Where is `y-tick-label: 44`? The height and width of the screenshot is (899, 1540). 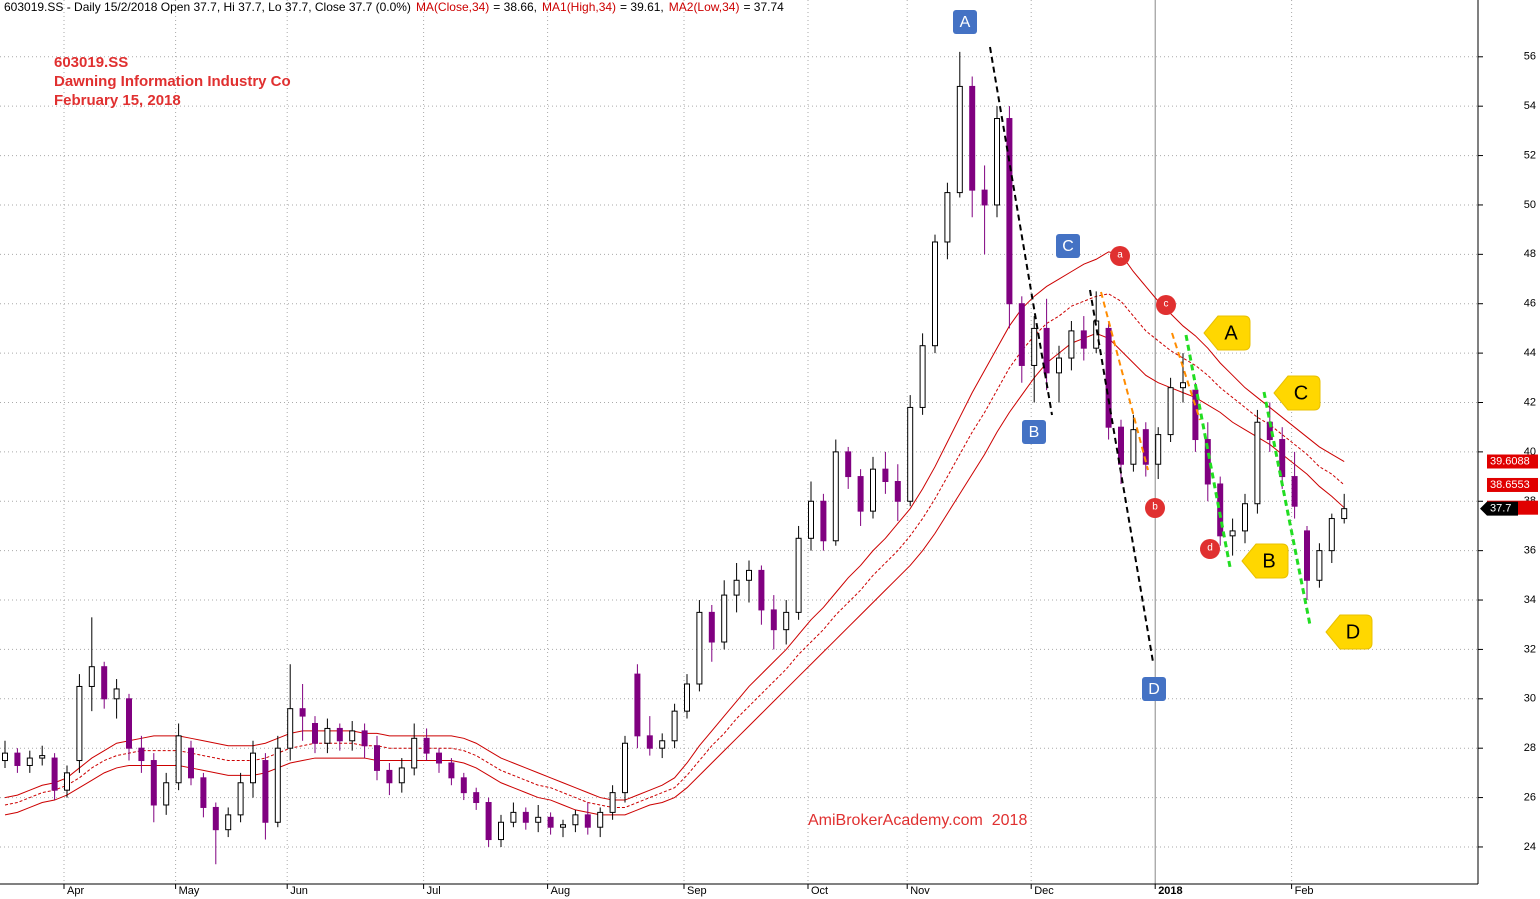 y-tick-label: 44 is located at coordinates (1530, 353).